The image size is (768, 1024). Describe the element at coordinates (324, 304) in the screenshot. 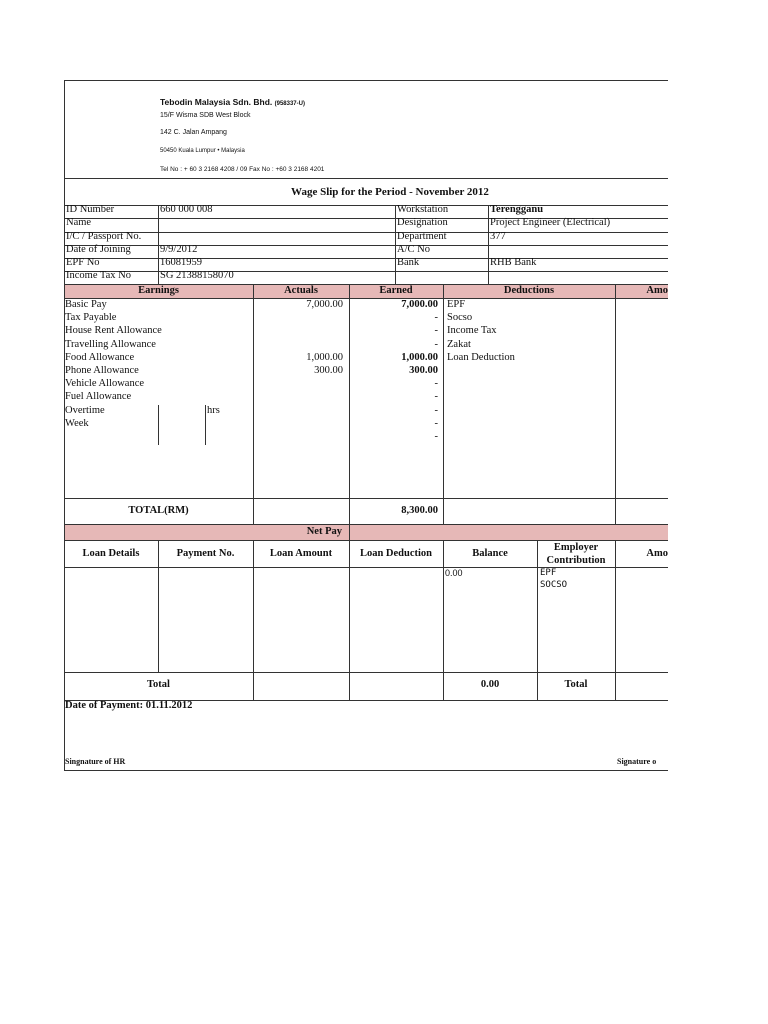

I see `earning-actual: 7,000.00` at that location.